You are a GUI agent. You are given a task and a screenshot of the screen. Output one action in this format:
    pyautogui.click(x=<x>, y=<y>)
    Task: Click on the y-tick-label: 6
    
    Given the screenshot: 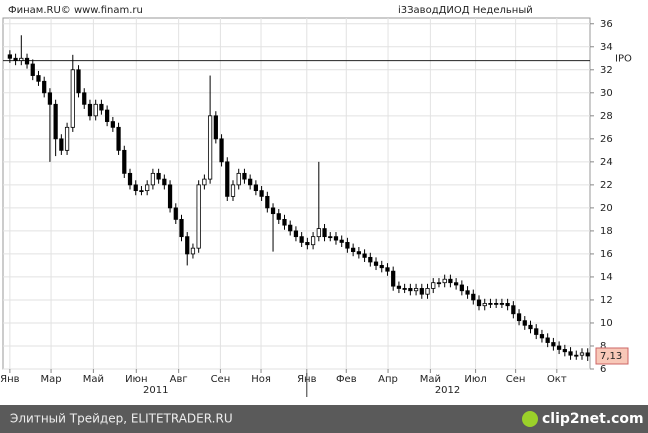 What is the action you would take?
    pyautogui.click(x=603, y=369)
    